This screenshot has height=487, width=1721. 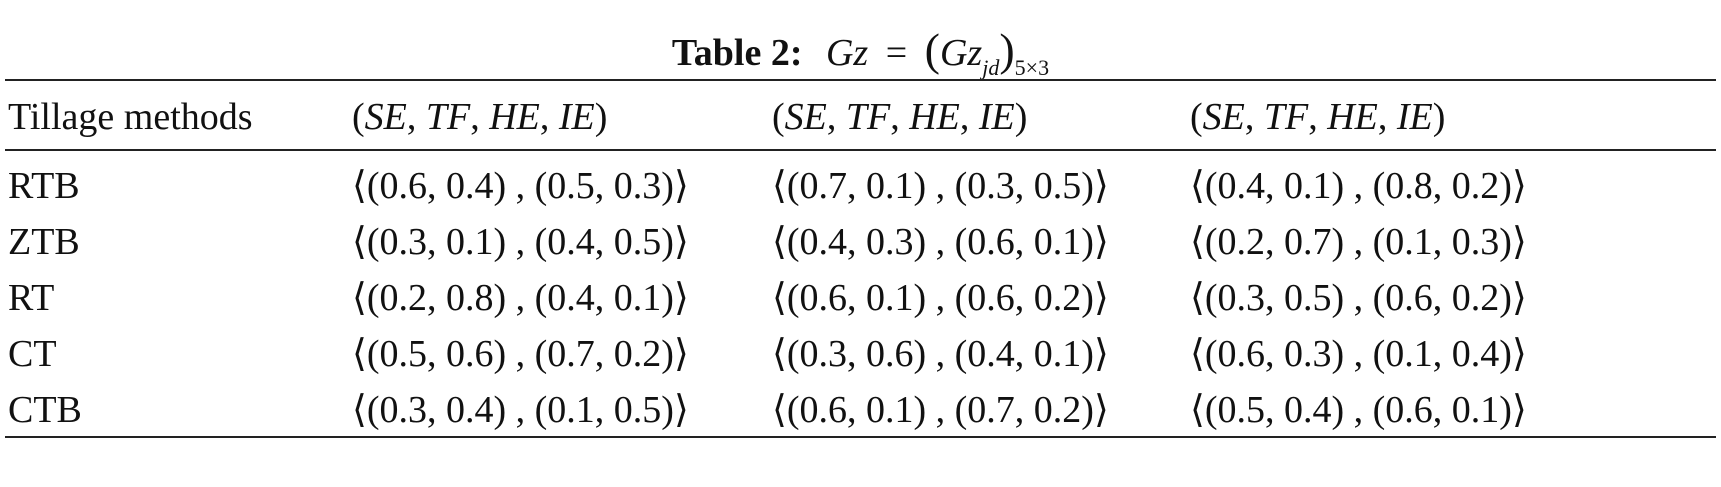 What do you see at coordinates (31, 298) in the screenshot?
I see `row-label: RT` at bounding box center [31, 298].